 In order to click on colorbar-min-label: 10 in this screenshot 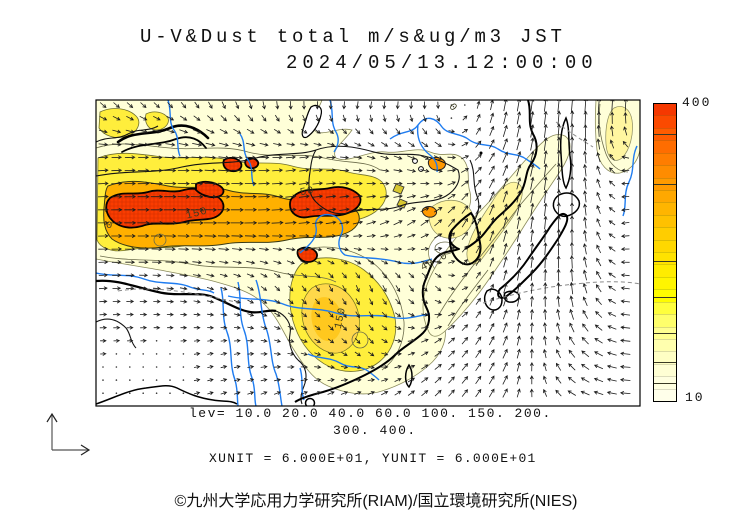, I will do `click(695, 397)`.